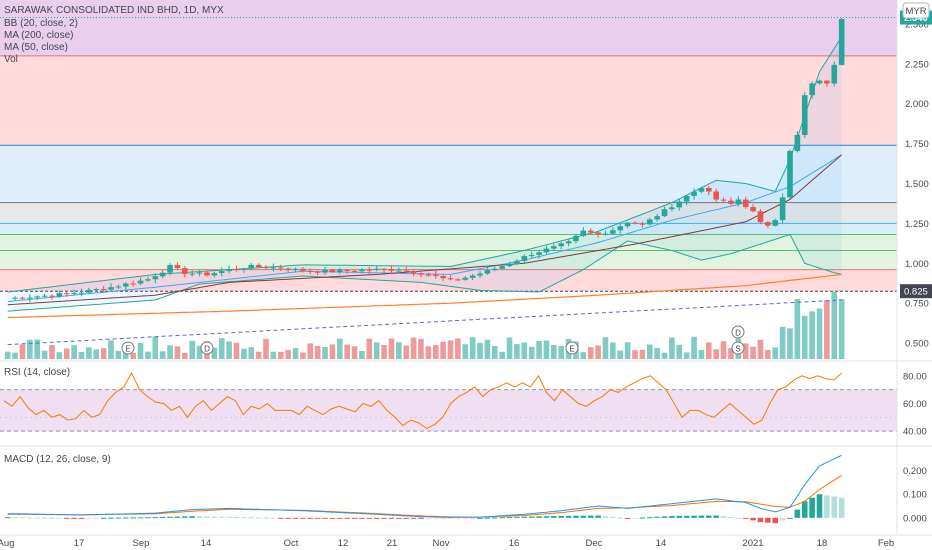  I want to click on marked-level-tag, so click(916, 291).